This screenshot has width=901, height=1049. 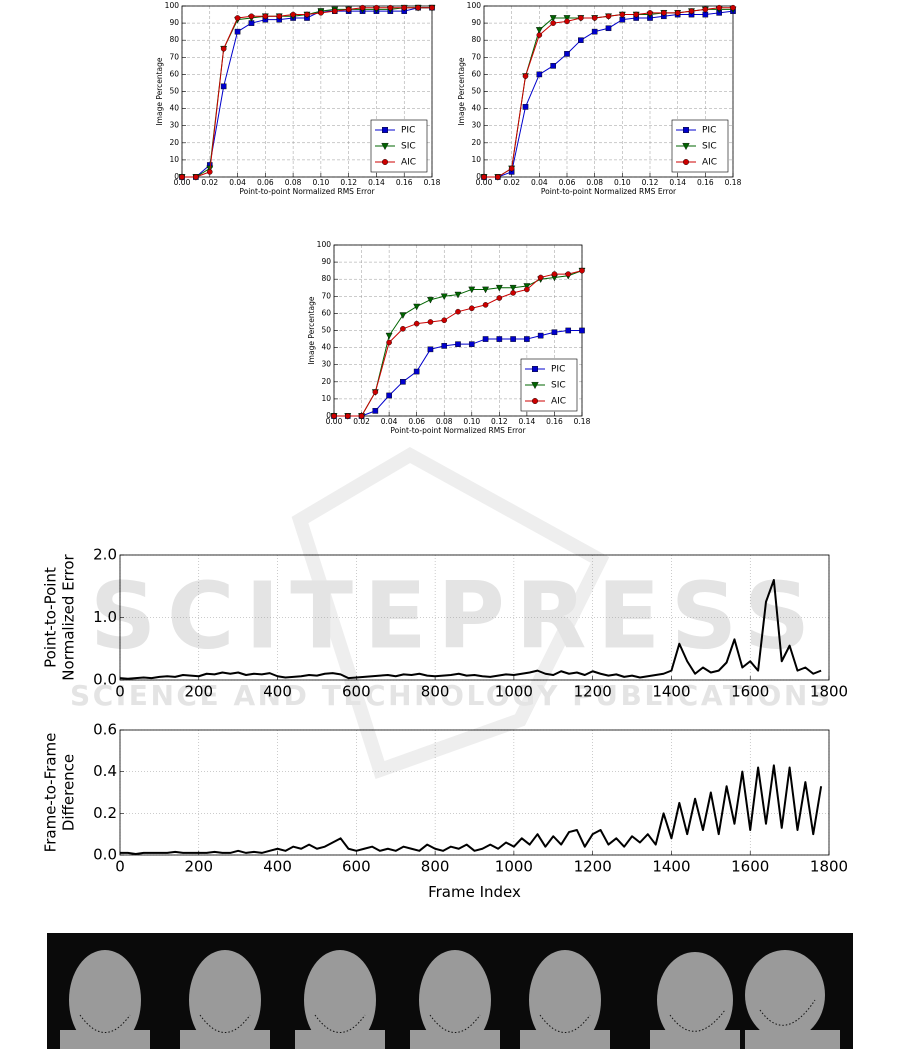 What do you see at coordinates (69, 616) in the screenshot?
I see `y-axis-label: Normalized Error` at bounding box center [69, 616].